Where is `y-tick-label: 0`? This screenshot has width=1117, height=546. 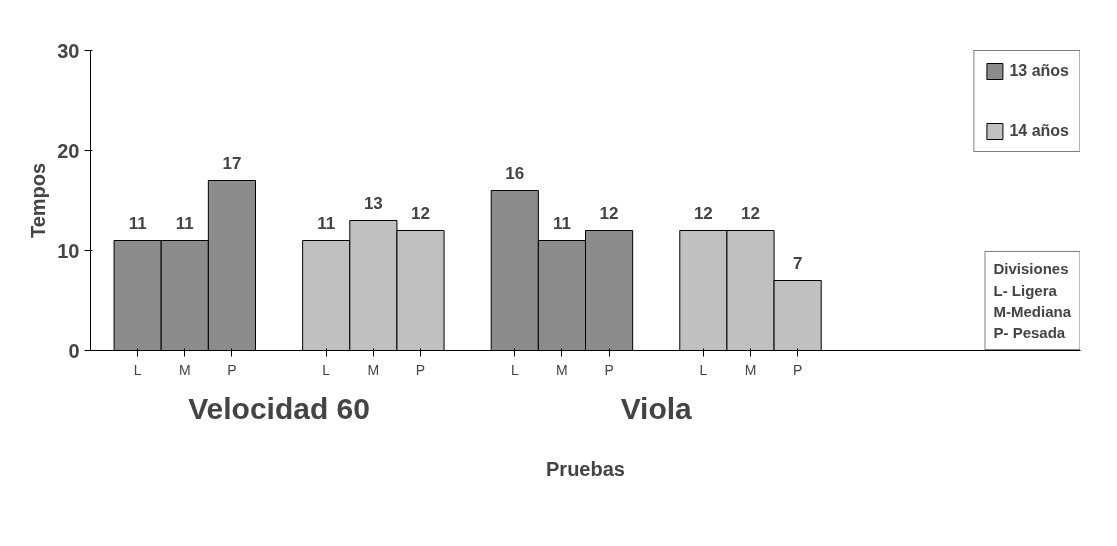 y-tick-label: 0 is located at coordinates (74, 350).